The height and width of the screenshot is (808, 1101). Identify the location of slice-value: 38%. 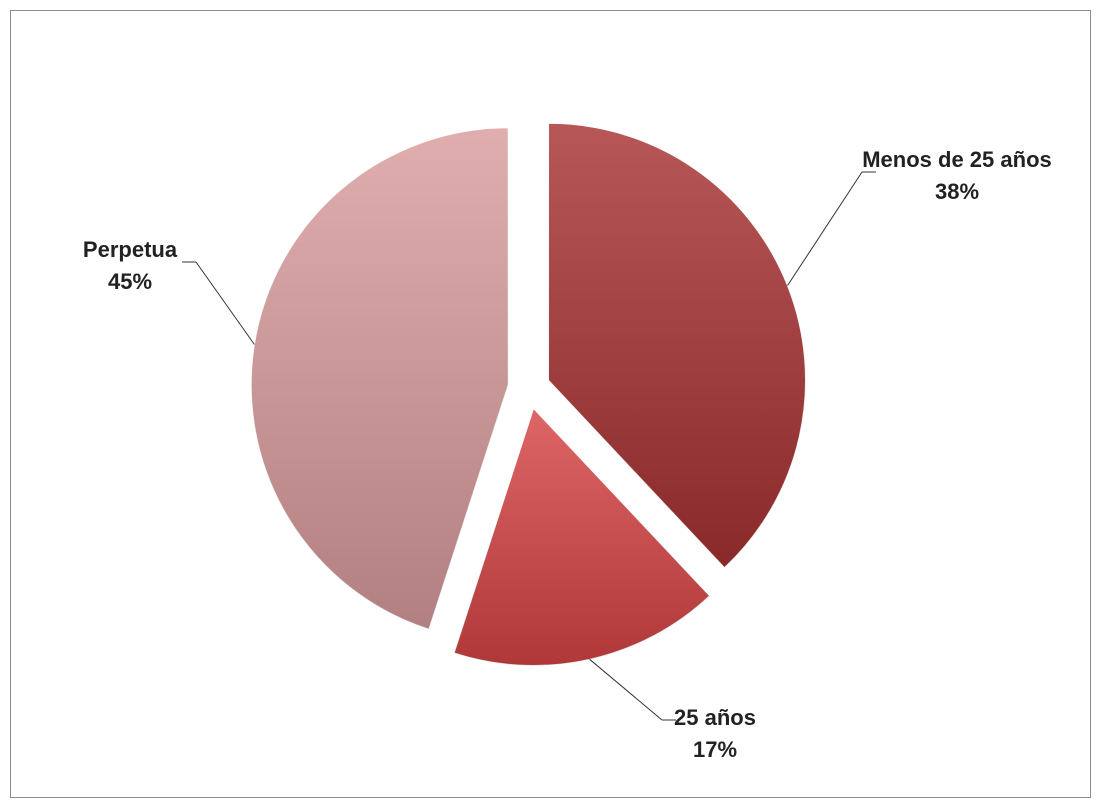
(957, 191).